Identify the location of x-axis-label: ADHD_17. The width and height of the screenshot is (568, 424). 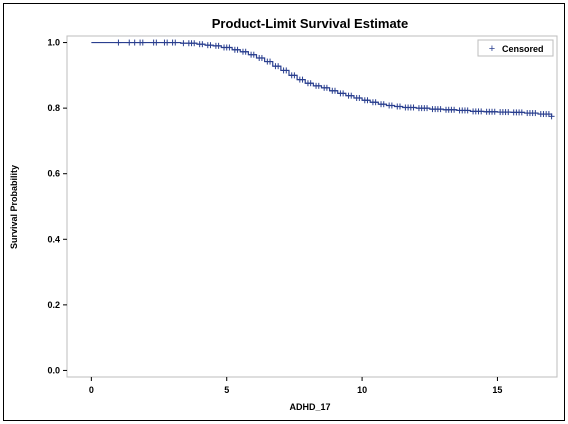
(309, 407).